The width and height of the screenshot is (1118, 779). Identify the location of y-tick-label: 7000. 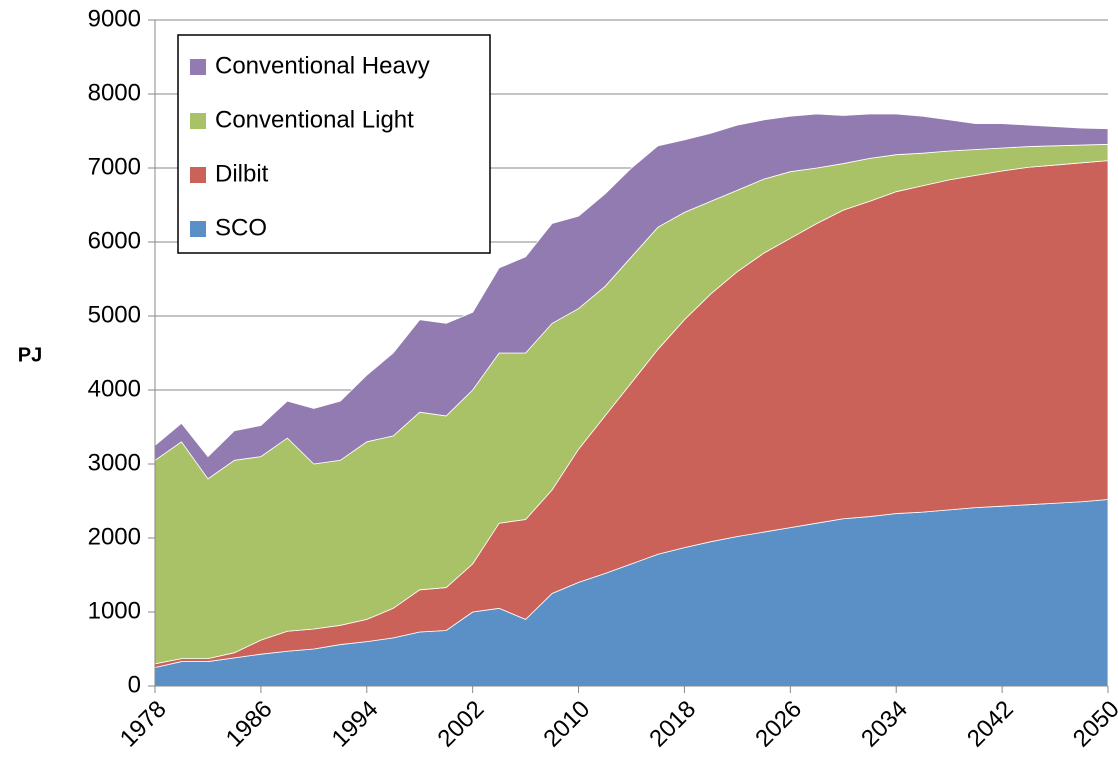
(114, 166).